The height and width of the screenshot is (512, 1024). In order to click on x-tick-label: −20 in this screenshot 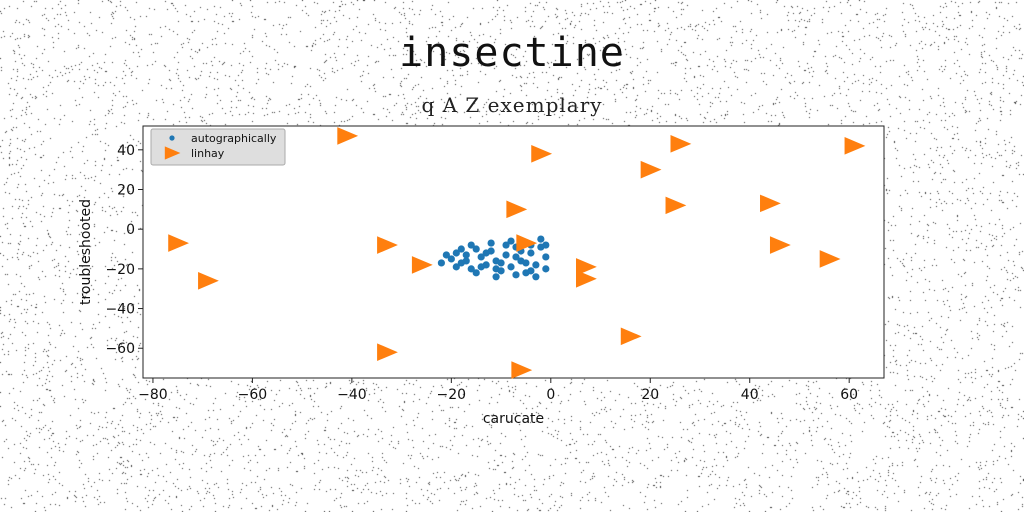, I will do `click(452, 395)`.